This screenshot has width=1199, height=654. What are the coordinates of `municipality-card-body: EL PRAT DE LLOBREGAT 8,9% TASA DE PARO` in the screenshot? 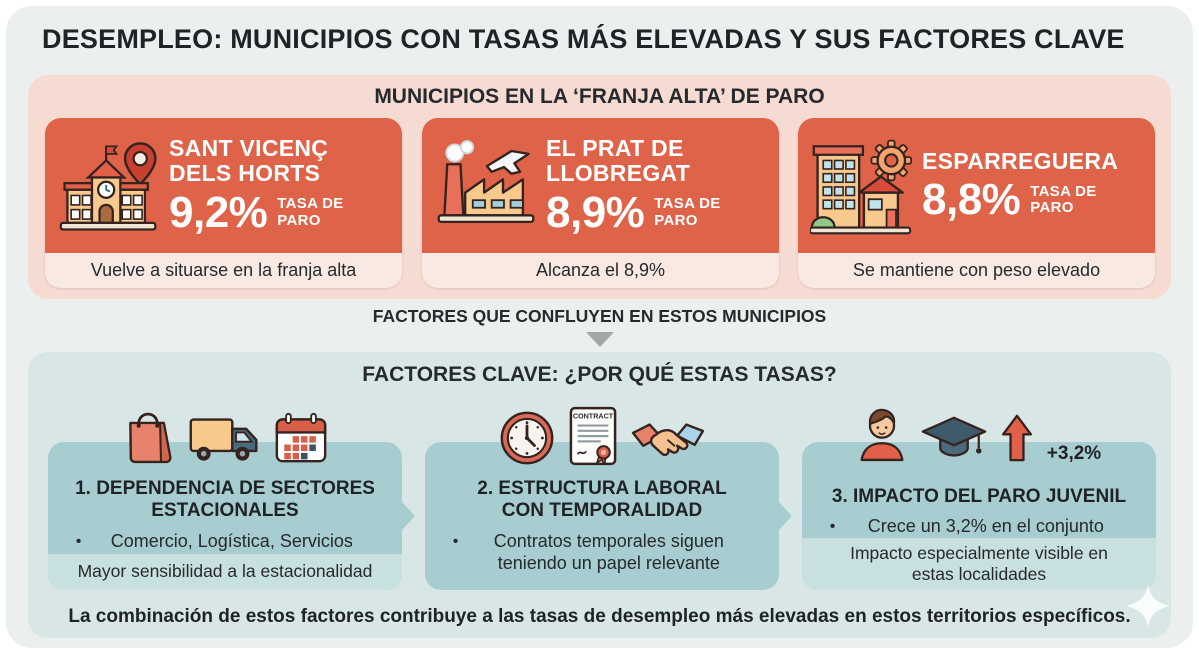 It's located at (600, 185).